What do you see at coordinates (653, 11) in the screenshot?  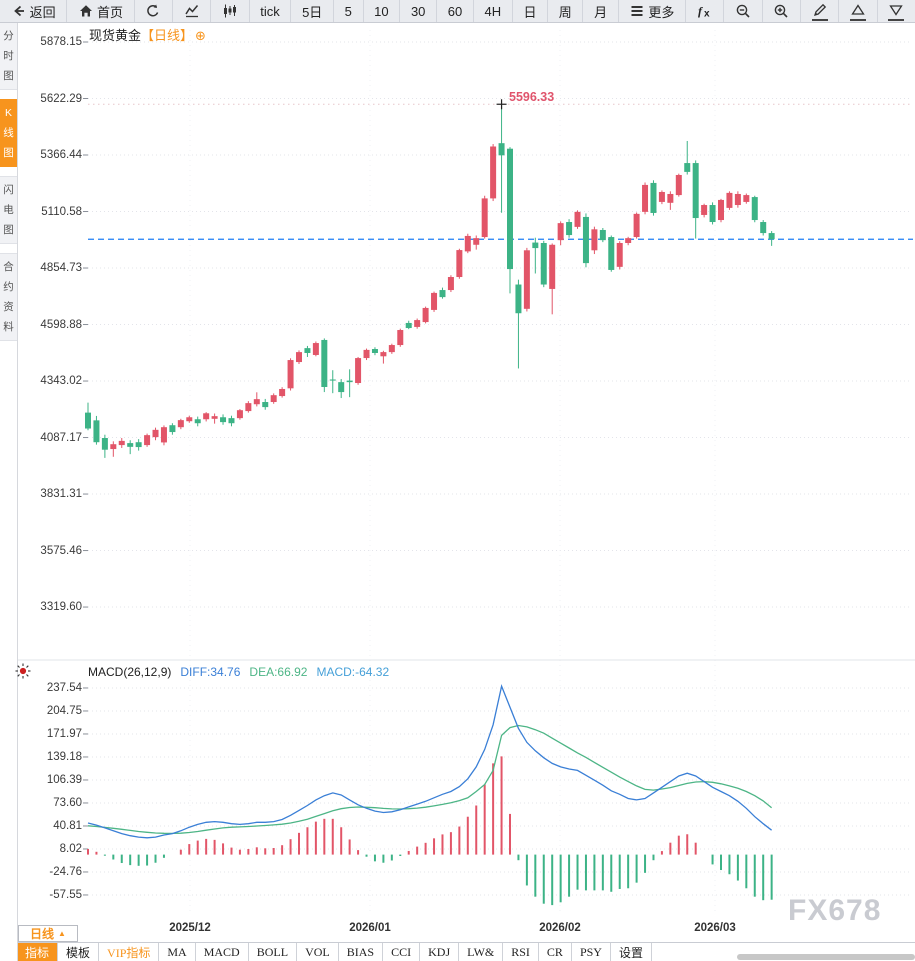 I see `more-button: 更多` at bounding box center [653, 11].